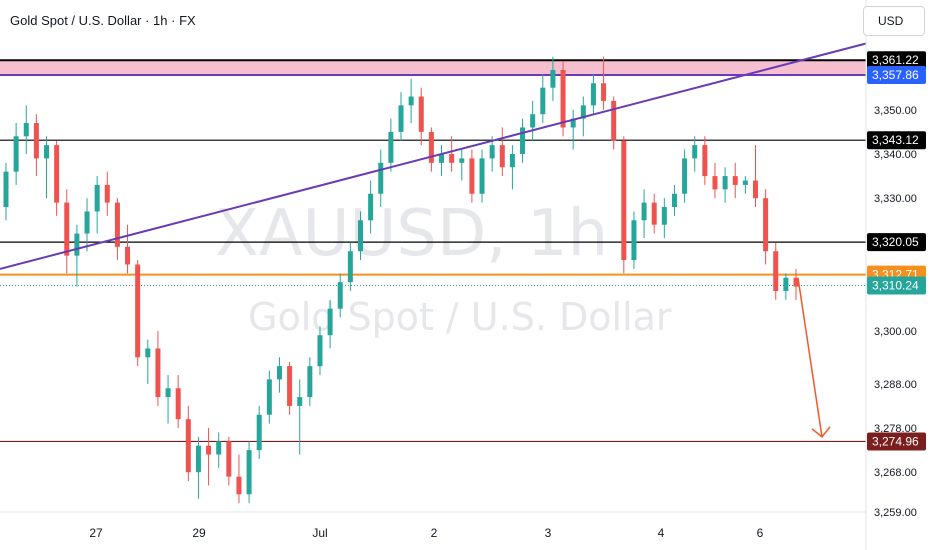  I want to click on price-label-text: 3,310.24, so click(895, 286).